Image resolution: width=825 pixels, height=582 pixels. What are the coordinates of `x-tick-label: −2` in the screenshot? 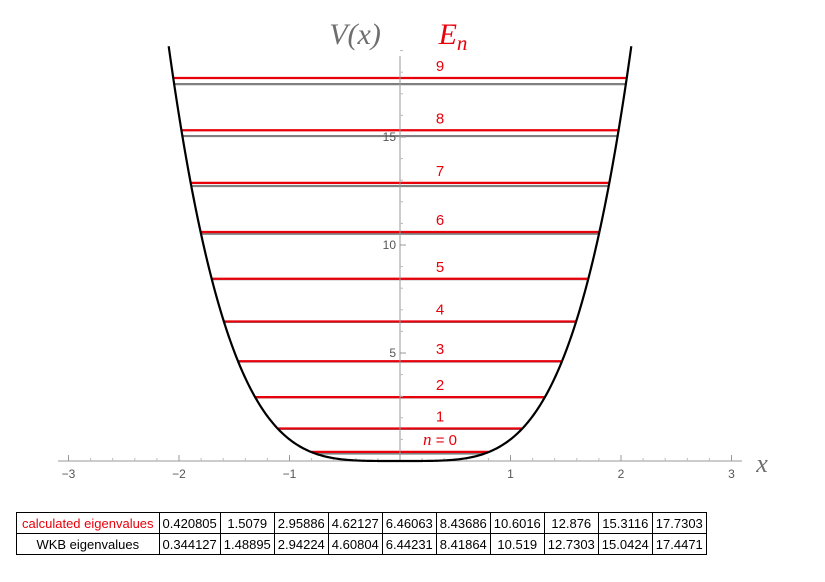 It's located at (179, 473).